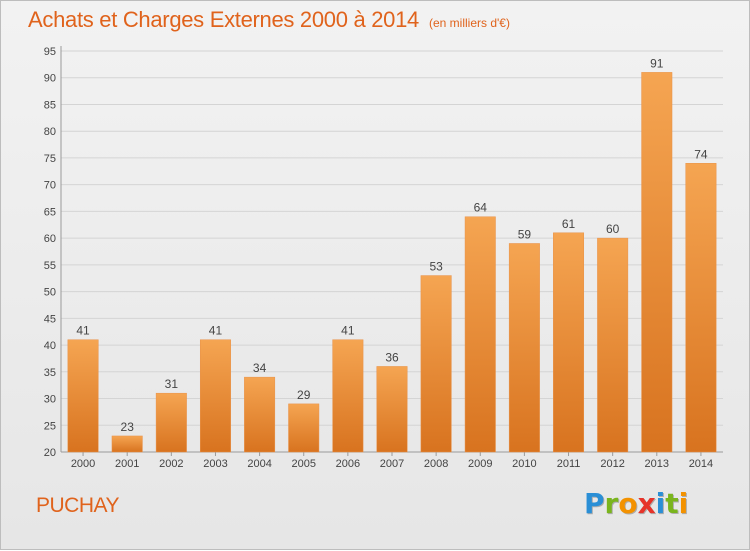 This screenshot has width=750, height=551. Describe the element at coordinates (50, 426) in the screenshot. I see `y-tick-label: 25` at that location.